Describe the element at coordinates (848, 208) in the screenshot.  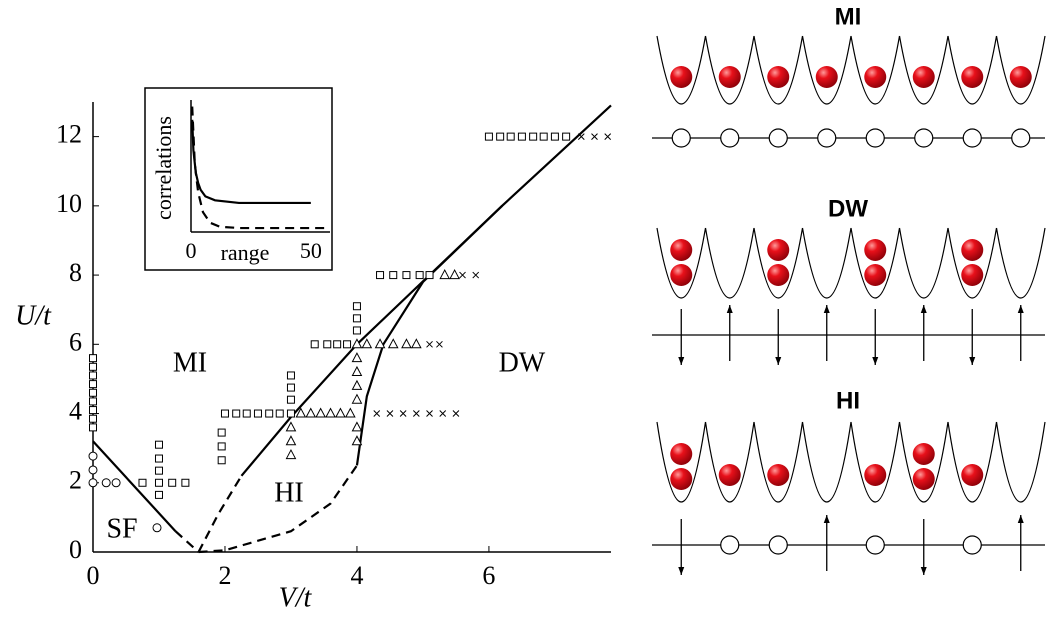
I see `panel-title: DW` at that location.